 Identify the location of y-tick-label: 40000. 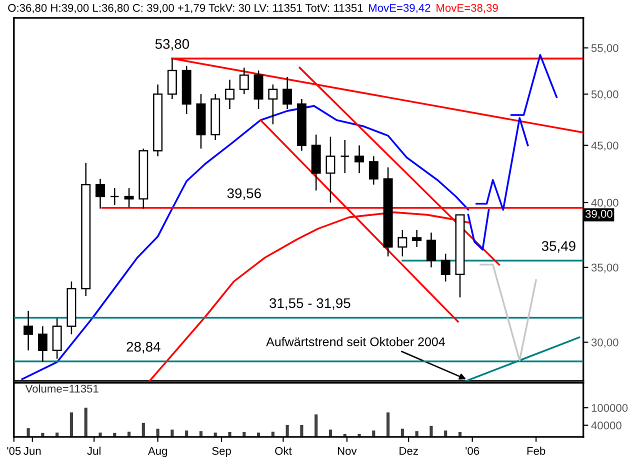
(606, 426).